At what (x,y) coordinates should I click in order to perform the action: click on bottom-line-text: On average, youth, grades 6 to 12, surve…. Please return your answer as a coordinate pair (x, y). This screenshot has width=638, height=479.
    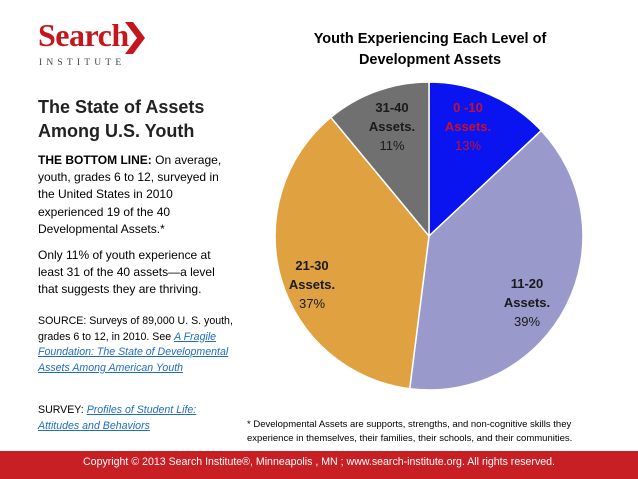
    Looking at the image, I should click on (130, 194).